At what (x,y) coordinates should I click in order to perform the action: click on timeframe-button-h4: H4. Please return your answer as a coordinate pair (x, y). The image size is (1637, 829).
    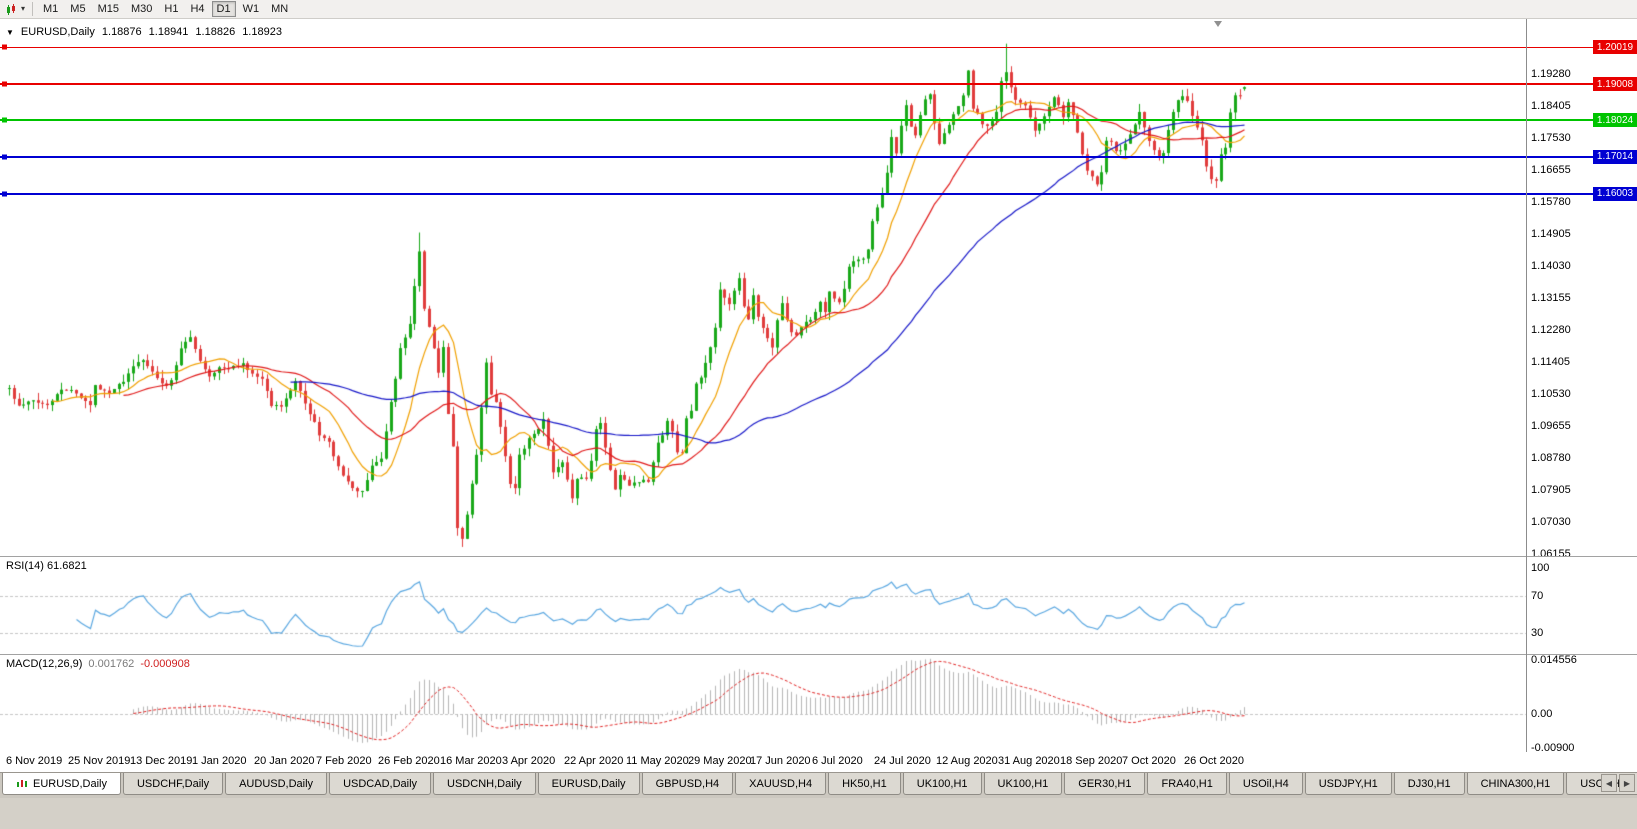
    Looking at the image, I should click on (197, 9).